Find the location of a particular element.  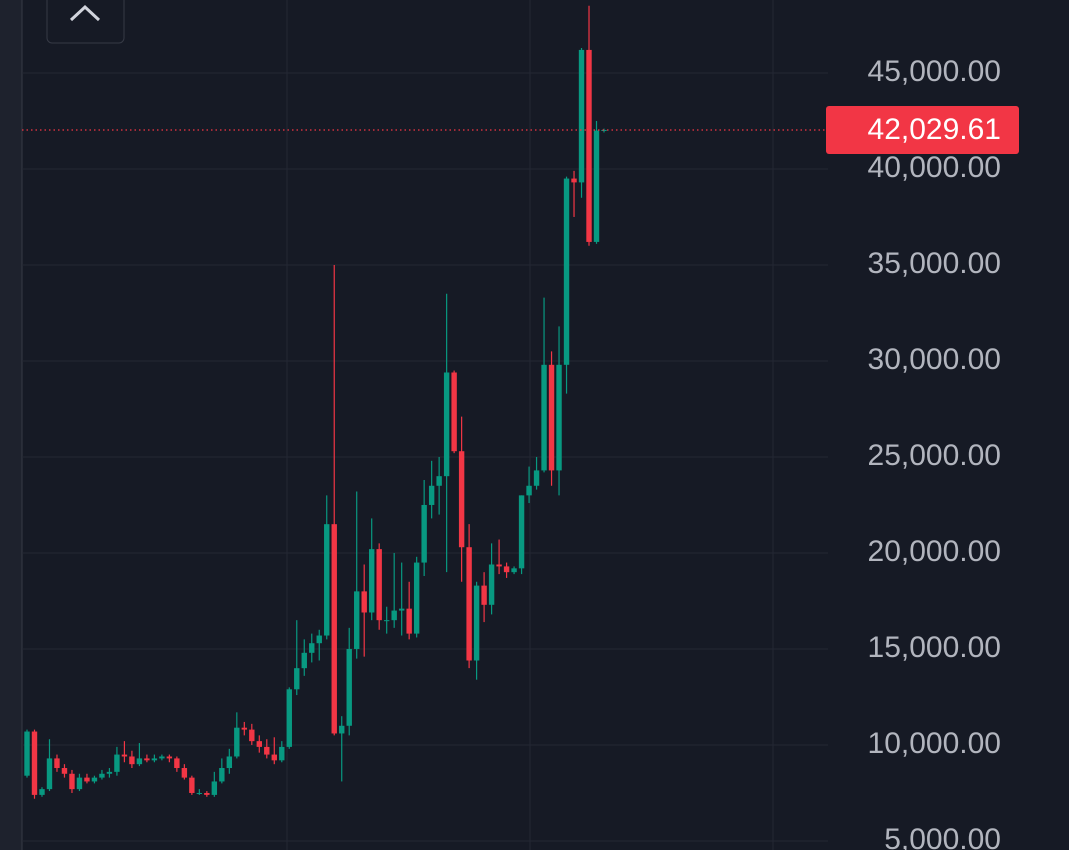

y-tick-label: 45,000.00 is located at coordinates (934, 71).